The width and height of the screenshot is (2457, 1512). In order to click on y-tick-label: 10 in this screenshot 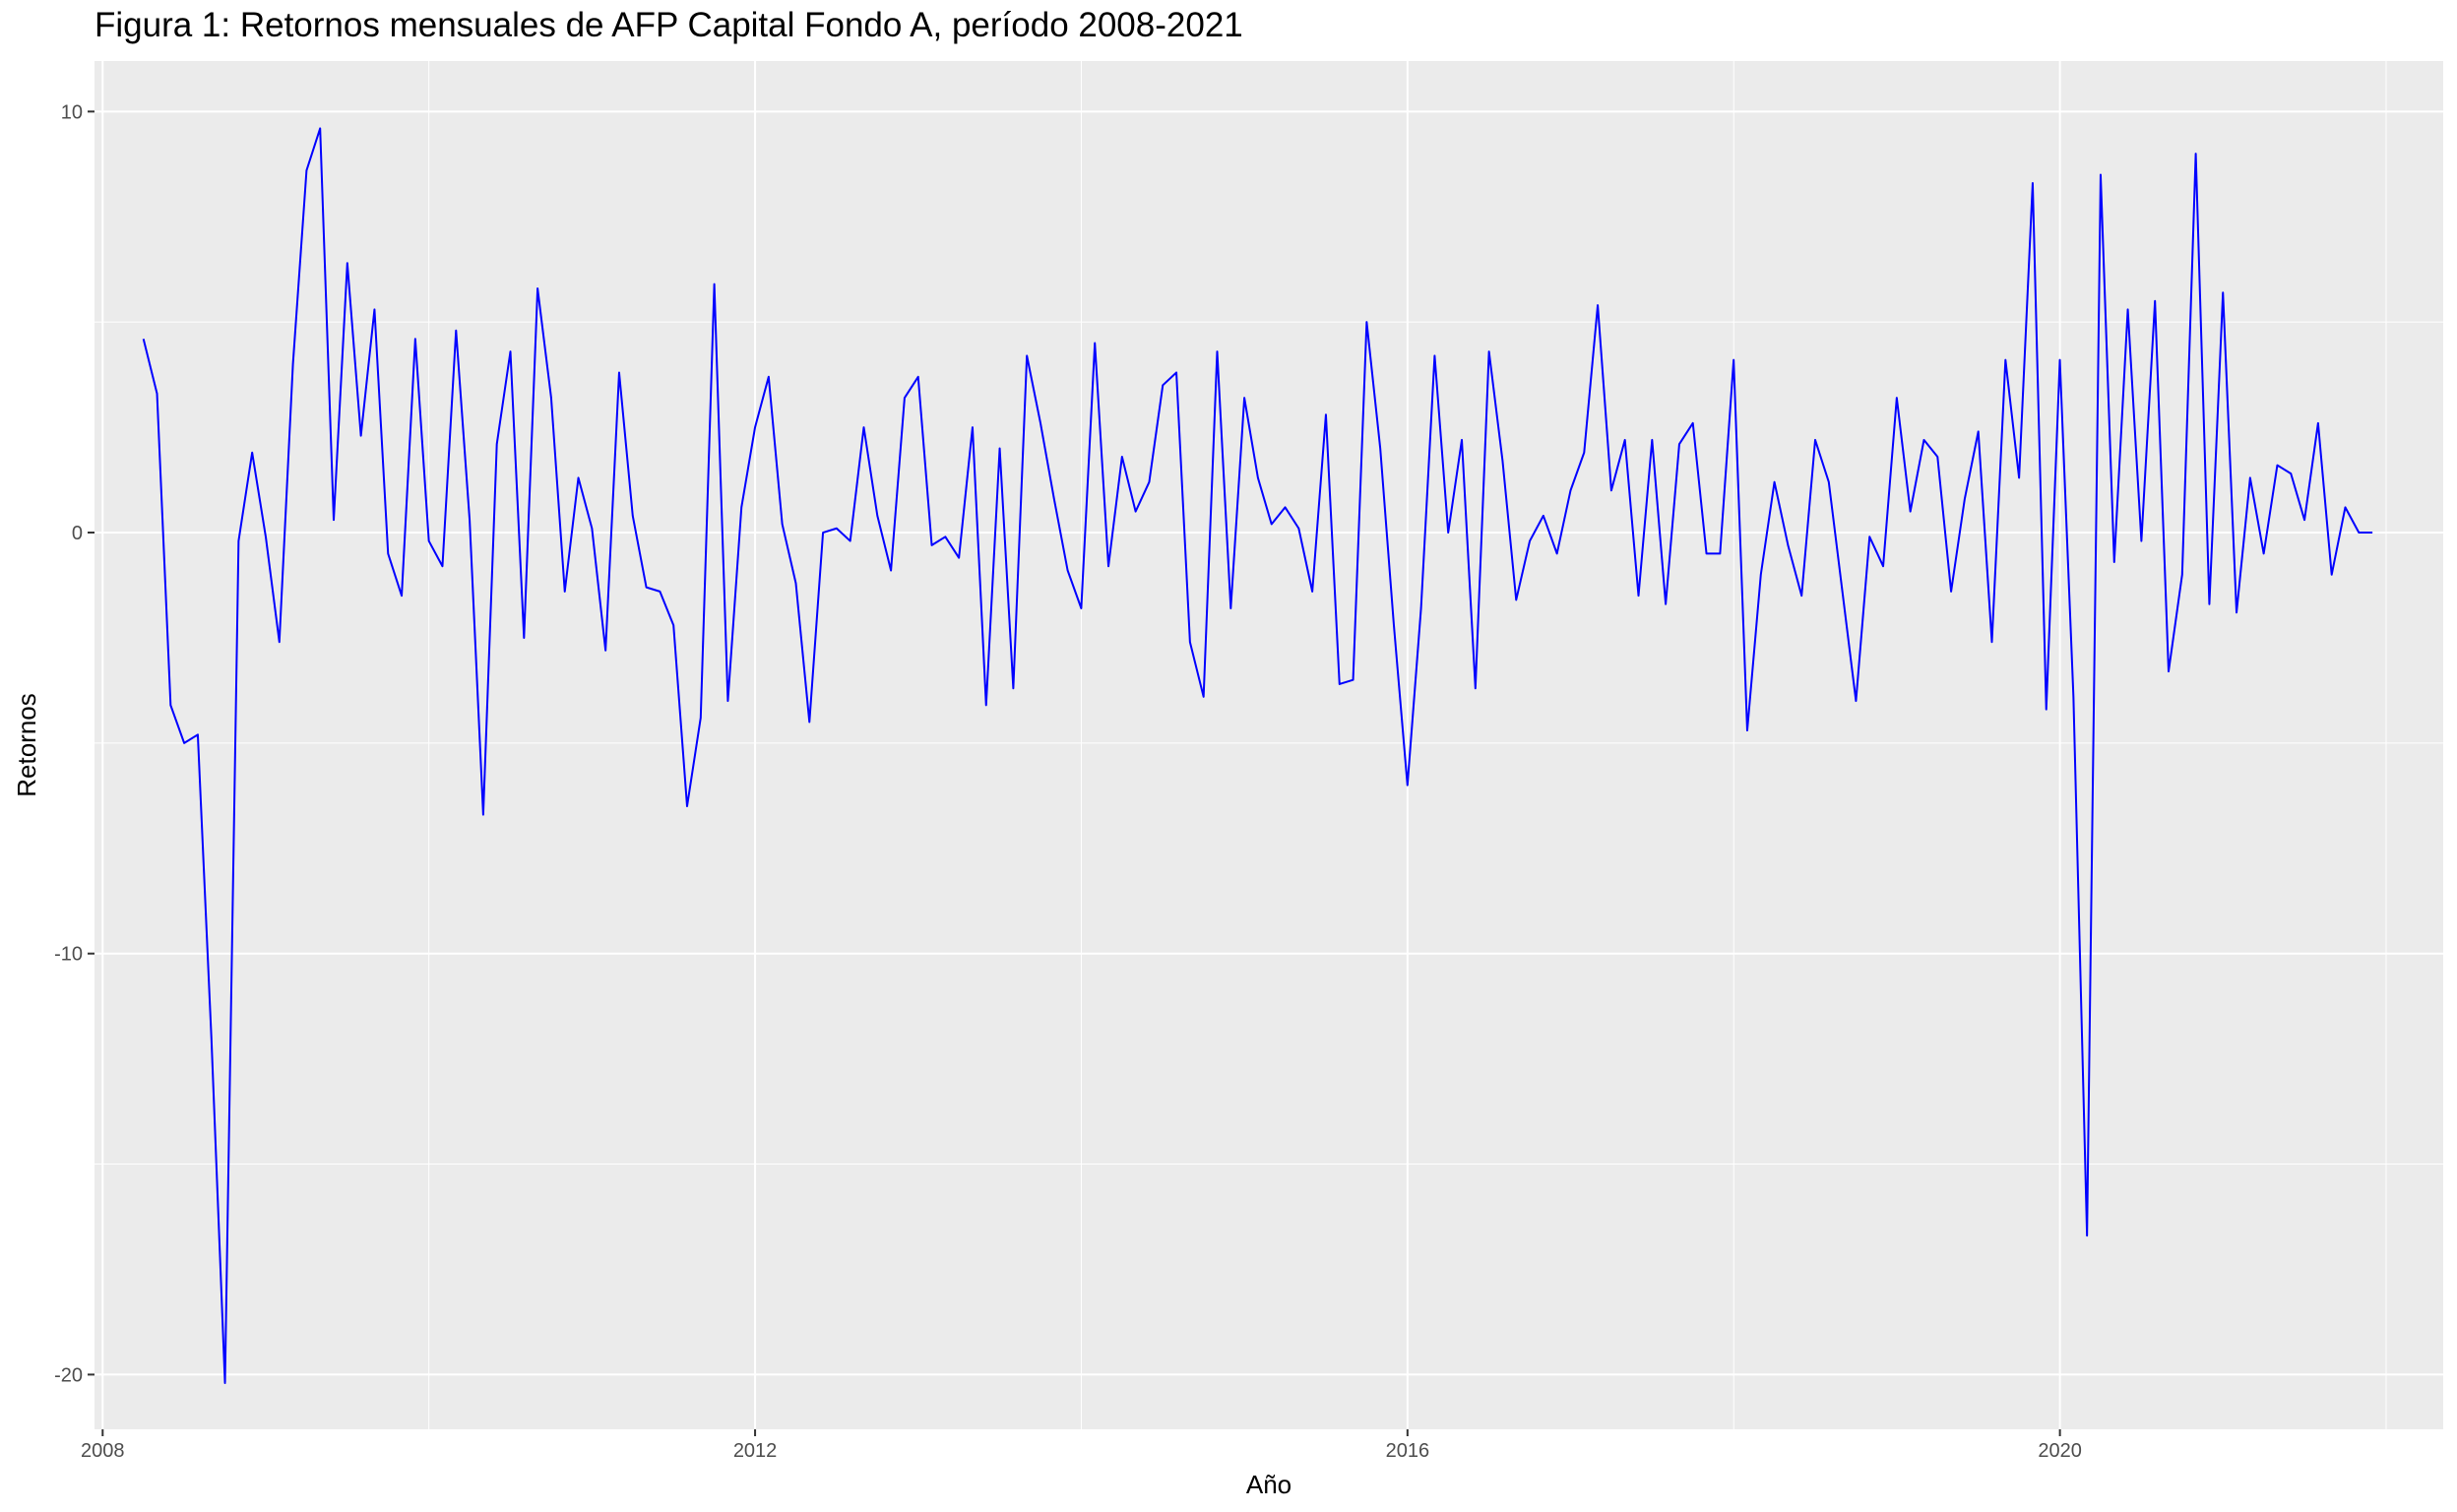, I will do `click(72, 112)`.